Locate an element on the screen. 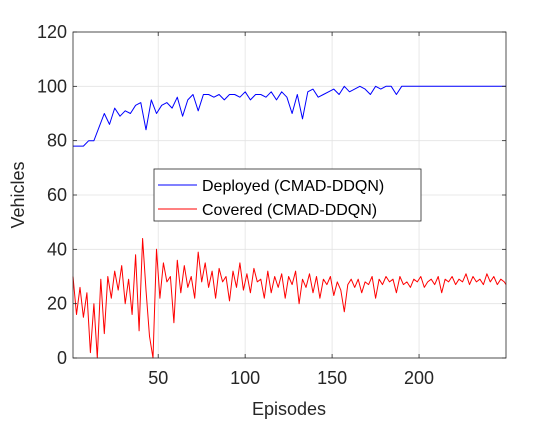 The width and height of the screenshot is (560, 425). legend-label-deployed: Deployed (CMAD-DDQN) is located at coordinates (293, 186).